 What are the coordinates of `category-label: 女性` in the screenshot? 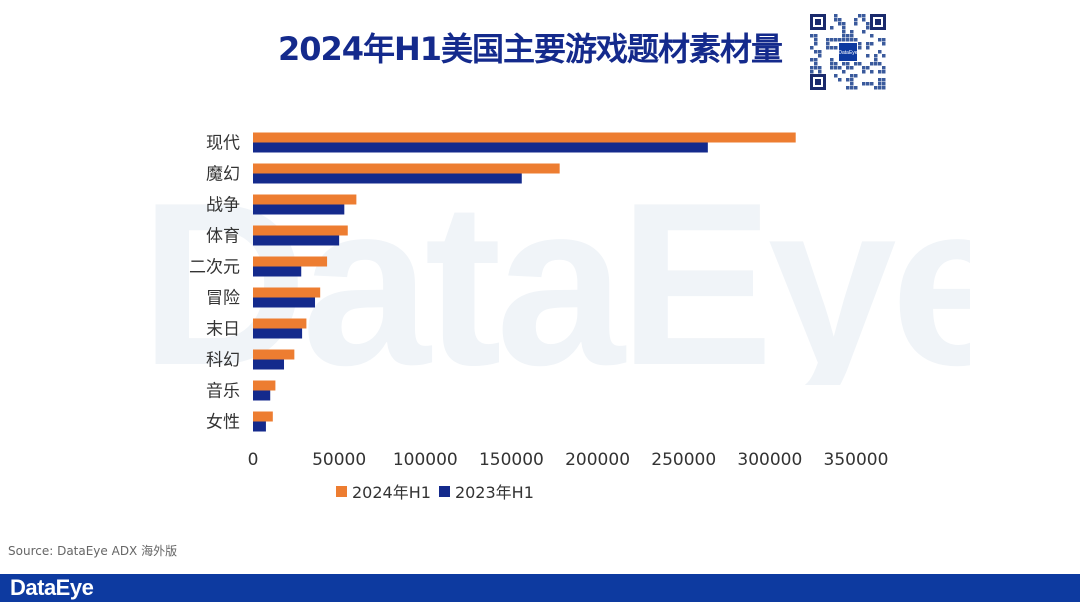 It's located at (223, 423).